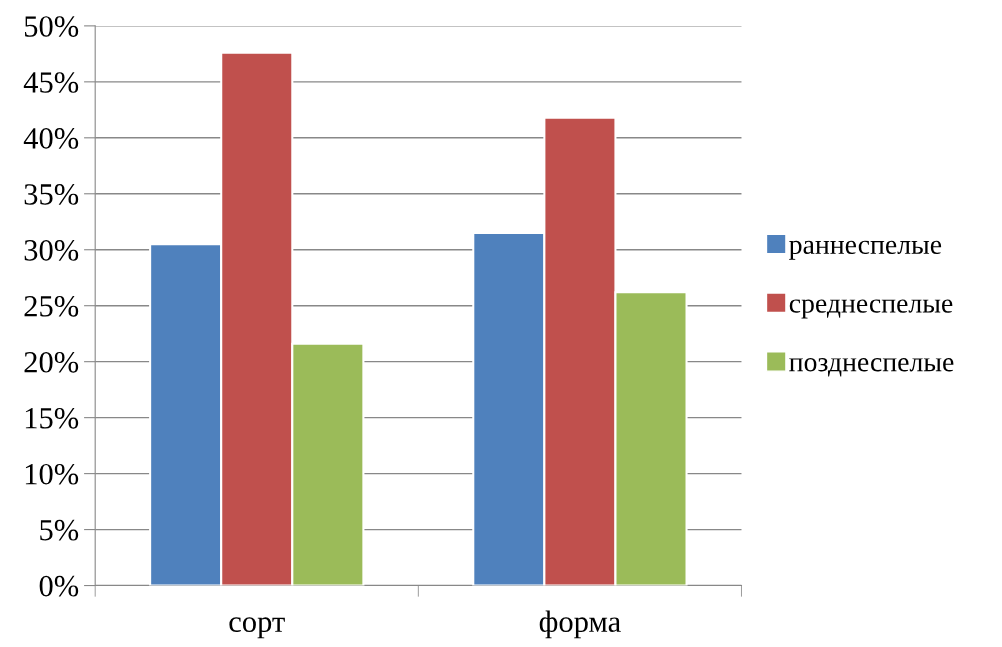  I want to click on legend-label: позднеспелые, so click(871, 367).